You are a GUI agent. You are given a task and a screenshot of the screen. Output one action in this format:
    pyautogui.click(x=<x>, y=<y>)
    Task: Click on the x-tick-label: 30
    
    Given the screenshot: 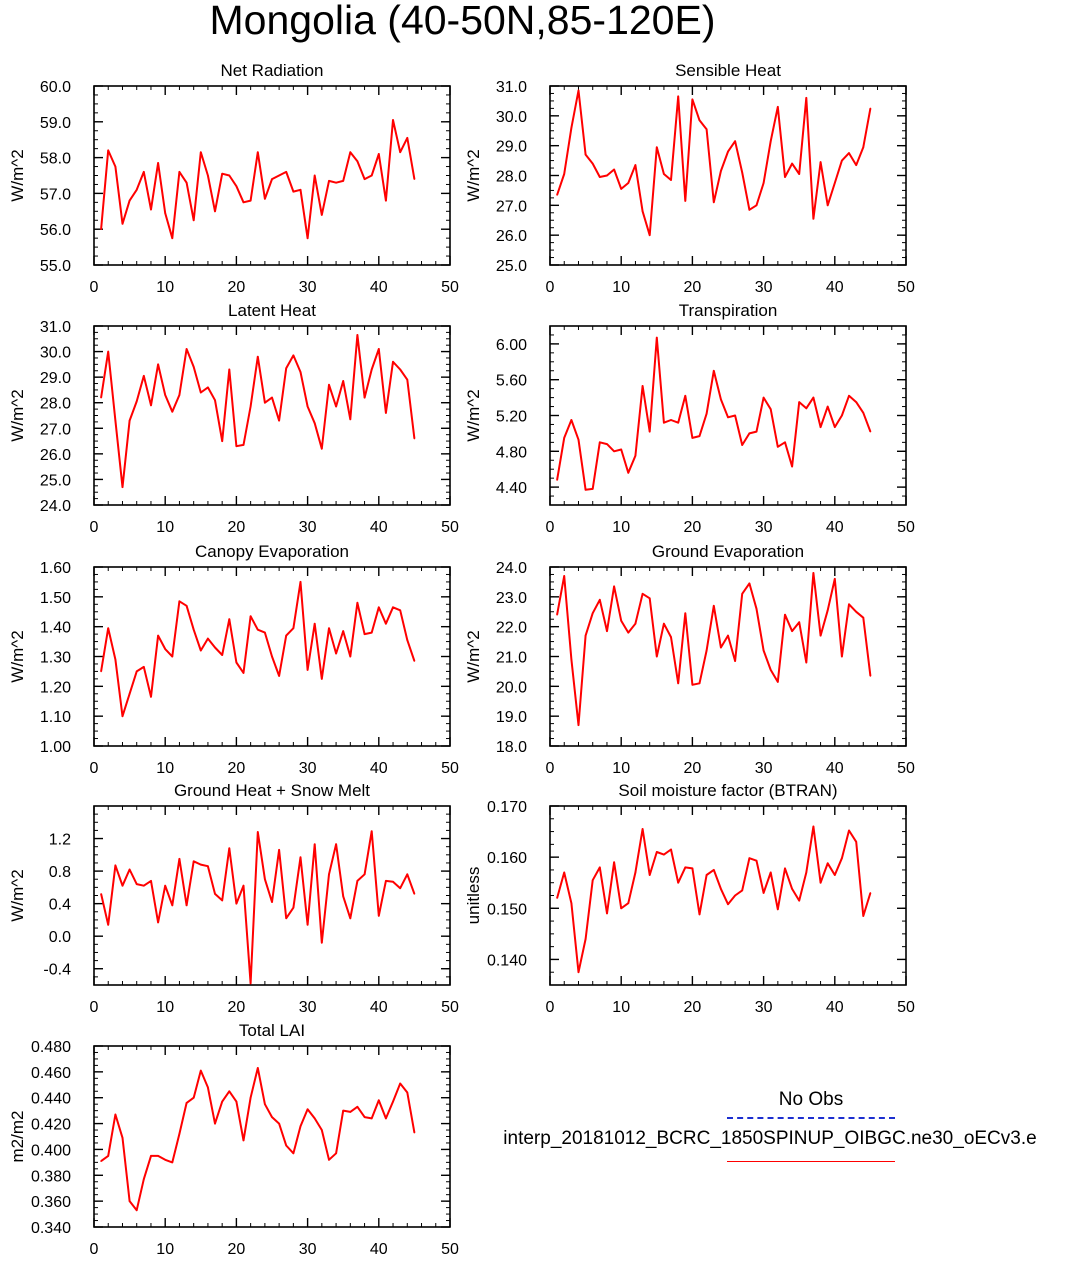 What is the action you would take?
    pyautogui.click(x=308, y=527)
    